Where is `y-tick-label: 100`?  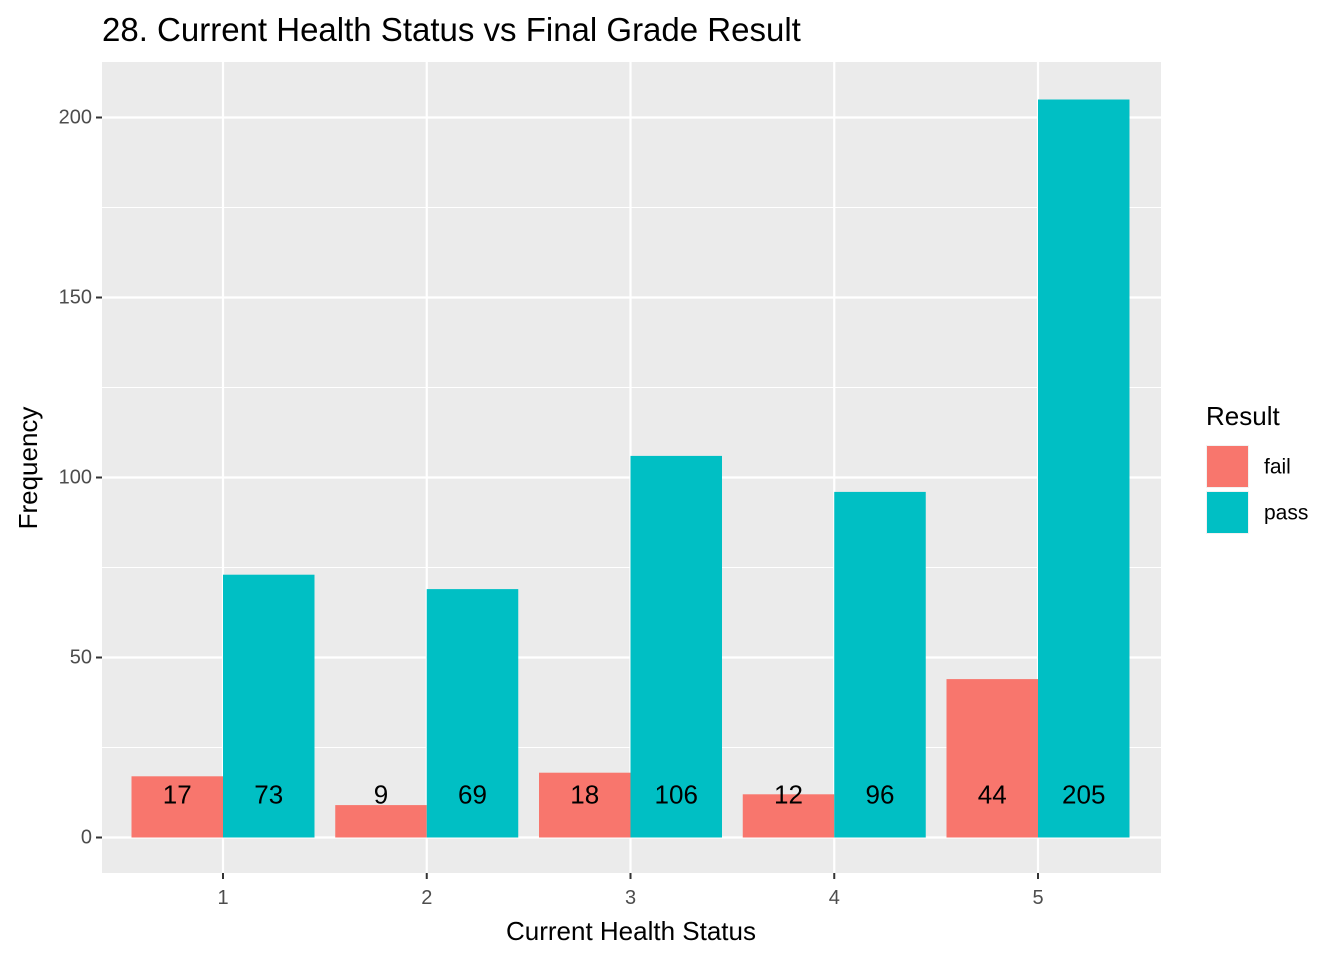
y-tick-label: 100 is located at coordinates (75, 478).